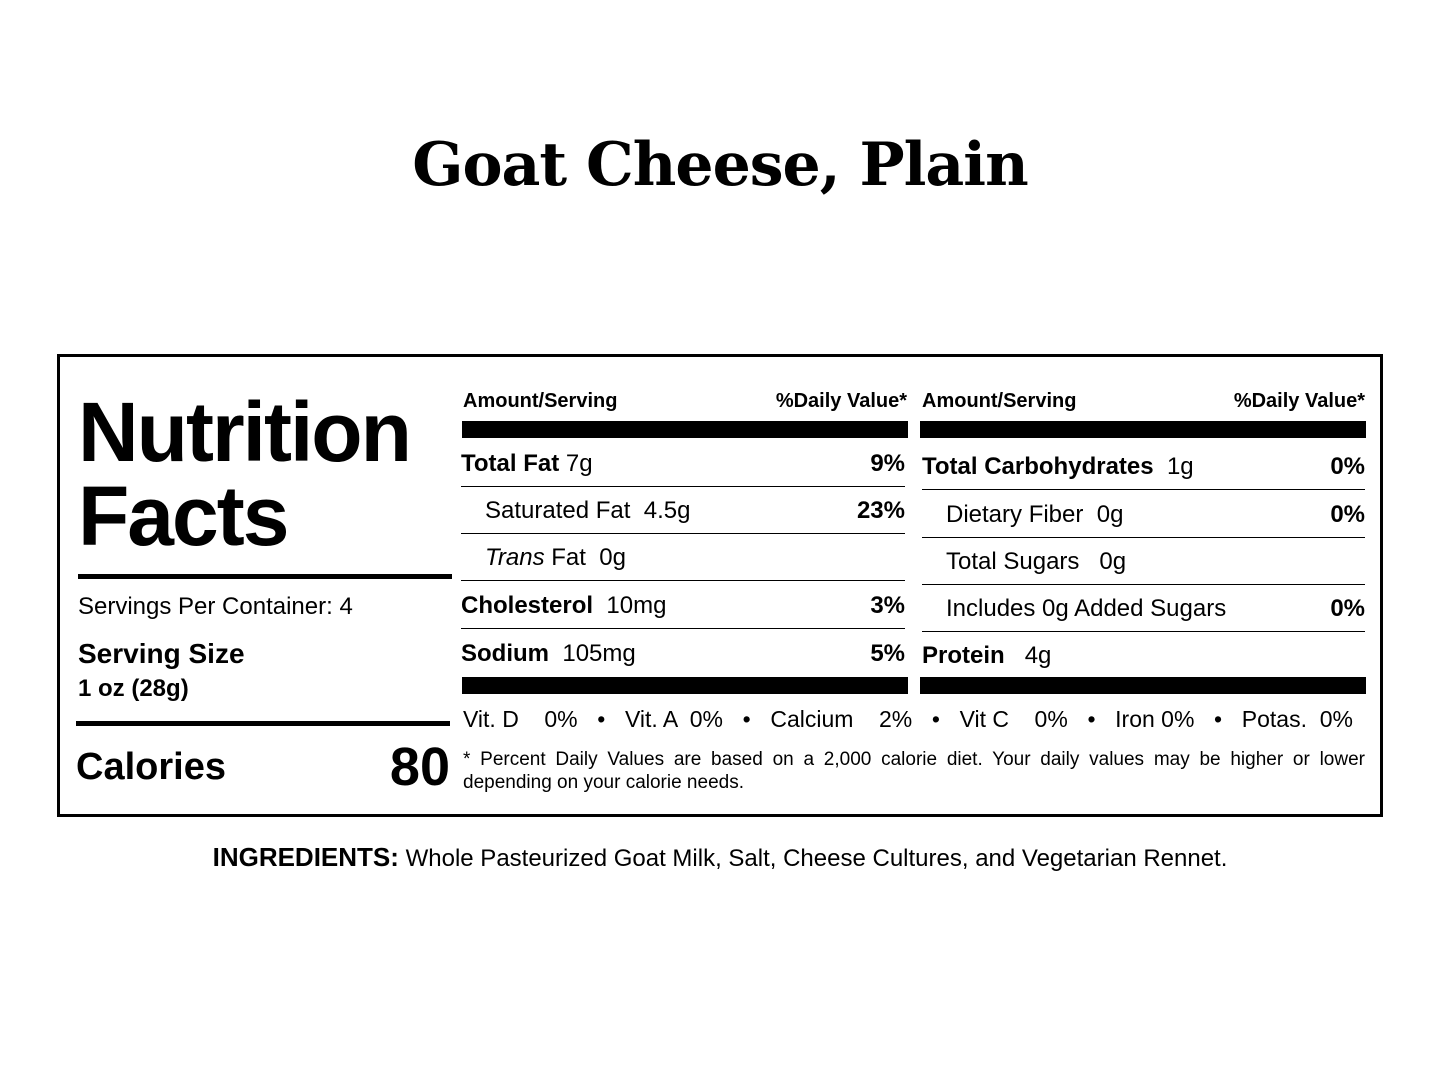  I want to click on calcium: Calcium 2%, so click(841, 719).